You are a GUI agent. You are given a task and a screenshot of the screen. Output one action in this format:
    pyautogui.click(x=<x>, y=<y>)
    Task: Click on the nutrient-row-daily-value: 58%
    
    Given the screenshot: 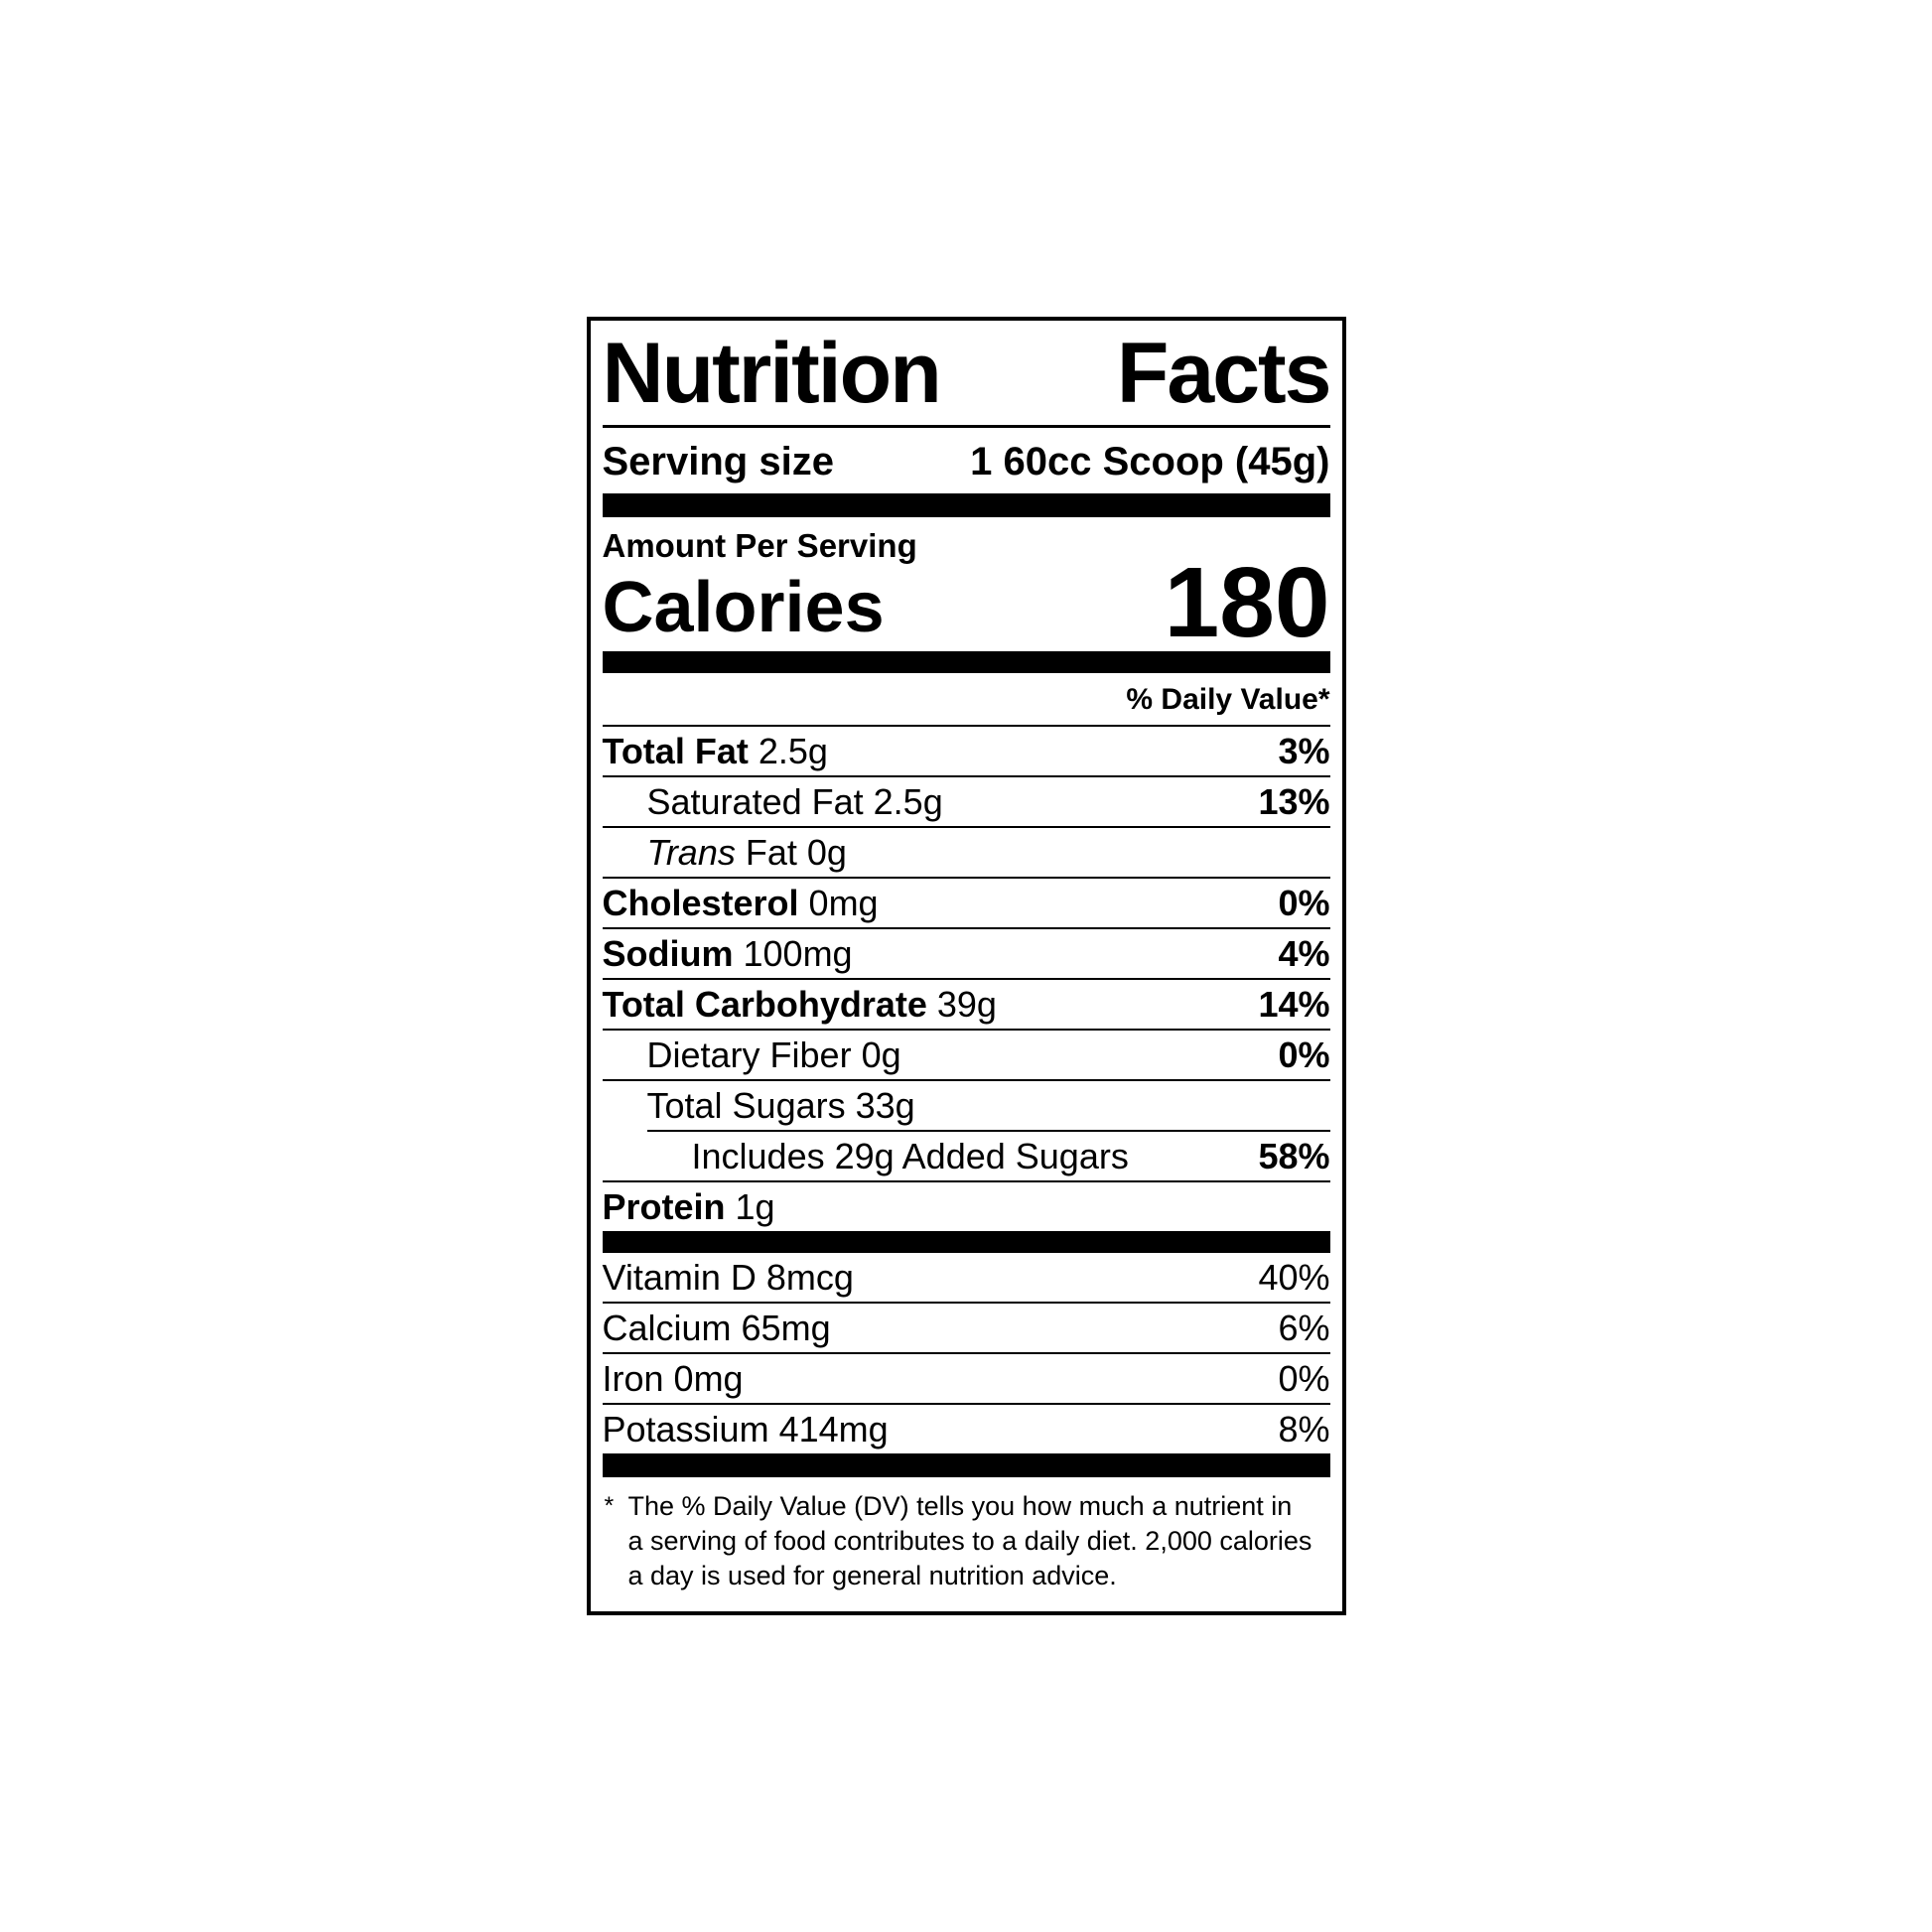 What is the action you would take?
    pyautogui.click(x=1294, y=1156)
    